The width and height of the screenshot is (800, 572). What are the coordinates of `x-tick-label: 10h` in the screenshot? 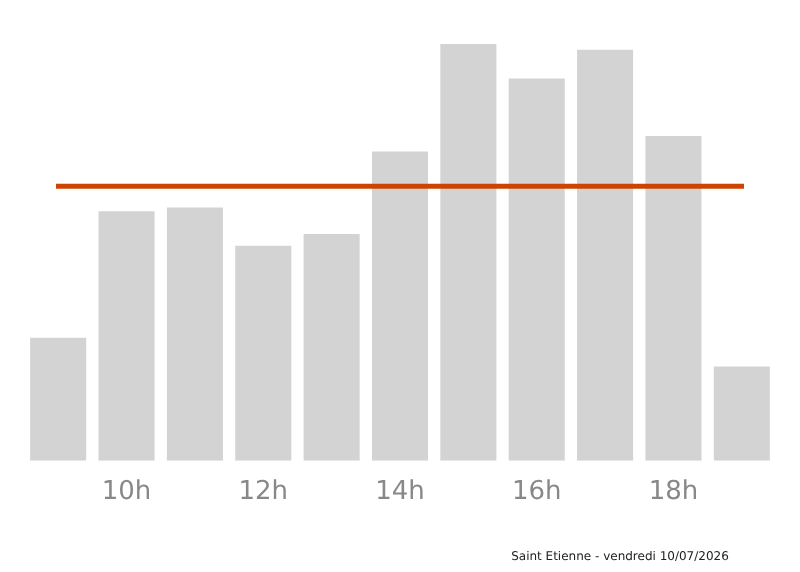 It's located at (126, 492).